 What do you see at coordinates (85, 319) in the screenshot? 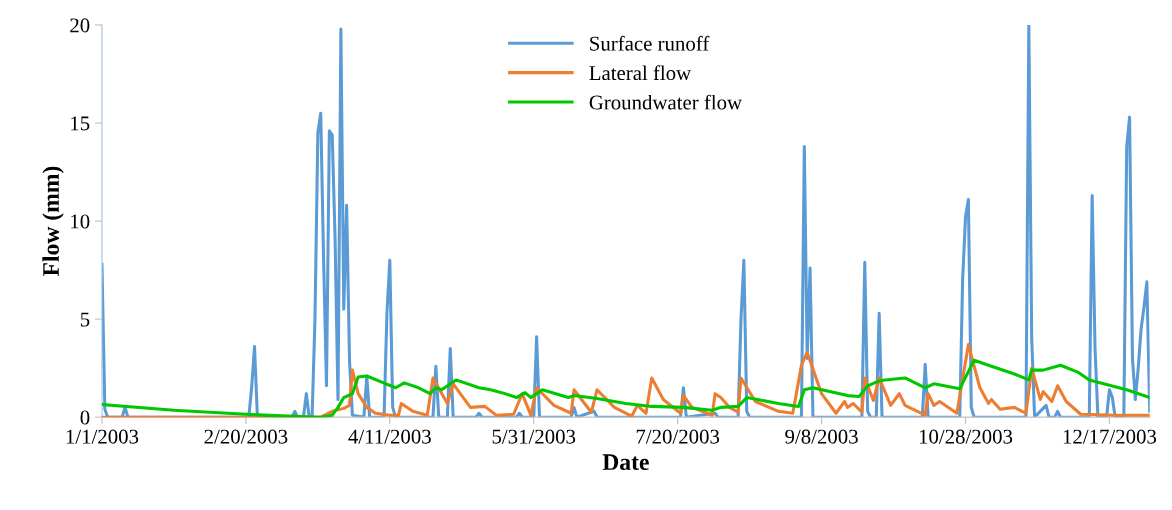
I see `y-tick-label: 5` at bounding box center [85, 319].